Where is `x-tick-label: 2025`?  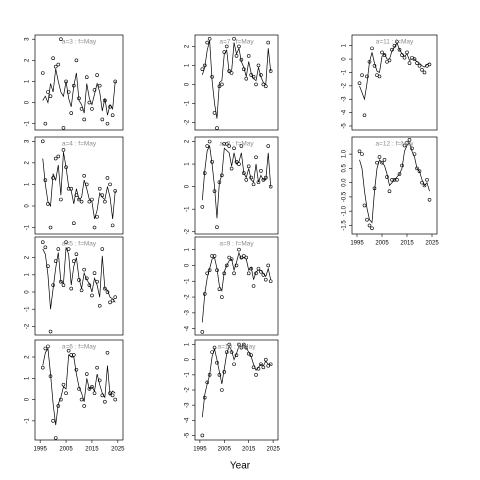
x-tick-label: 2025 is located at coordinates (432, 244).